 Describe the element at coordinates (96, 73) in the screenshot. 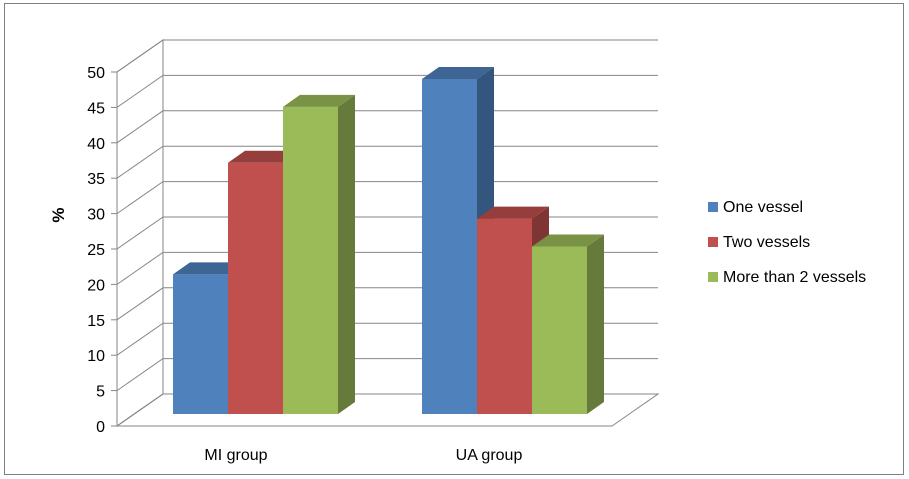

I see `y-tick-label: 50` at that location.